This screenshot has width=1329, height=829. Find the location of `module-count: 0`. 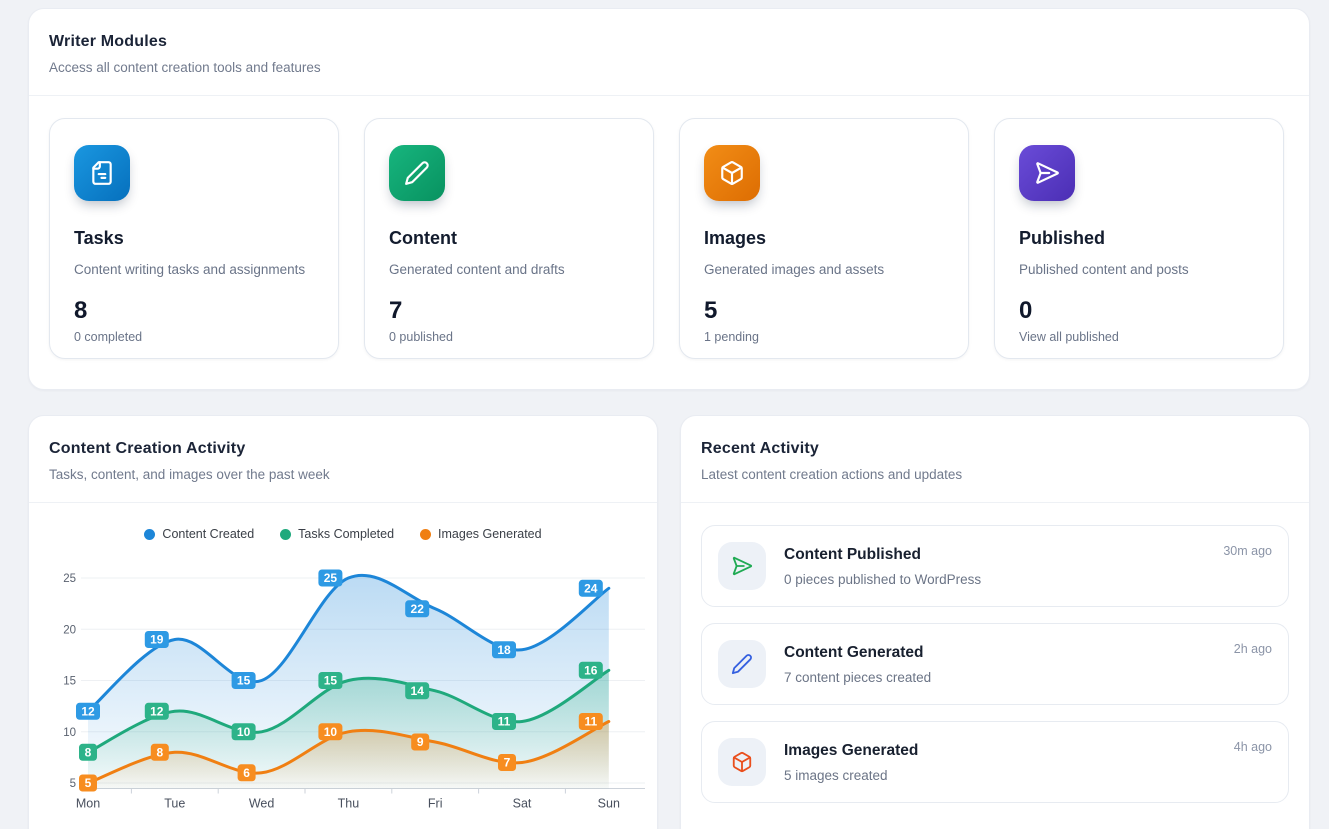

module-count: 0 is located at coordinates (1026, 310).